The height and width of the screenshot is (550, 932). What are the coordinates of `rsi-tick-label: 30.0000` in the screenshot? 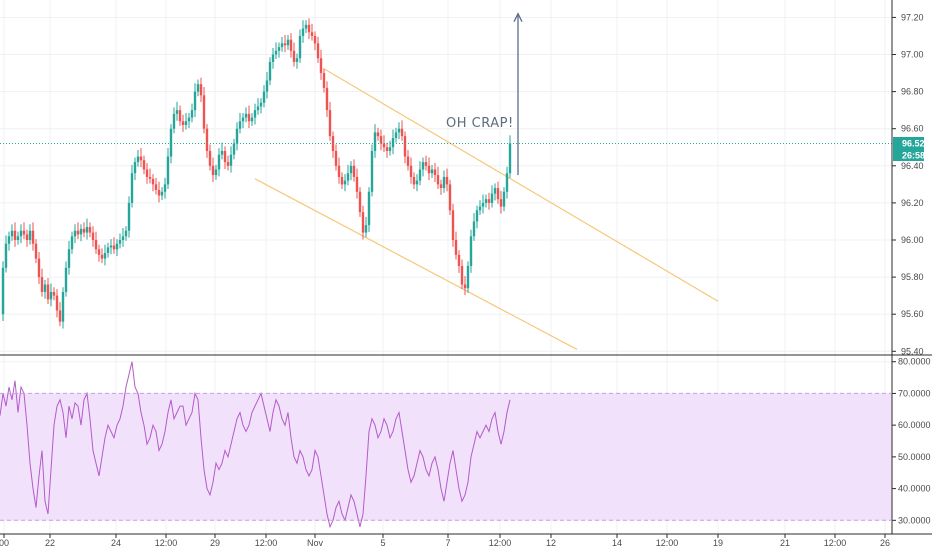 It's located at (914, 520).